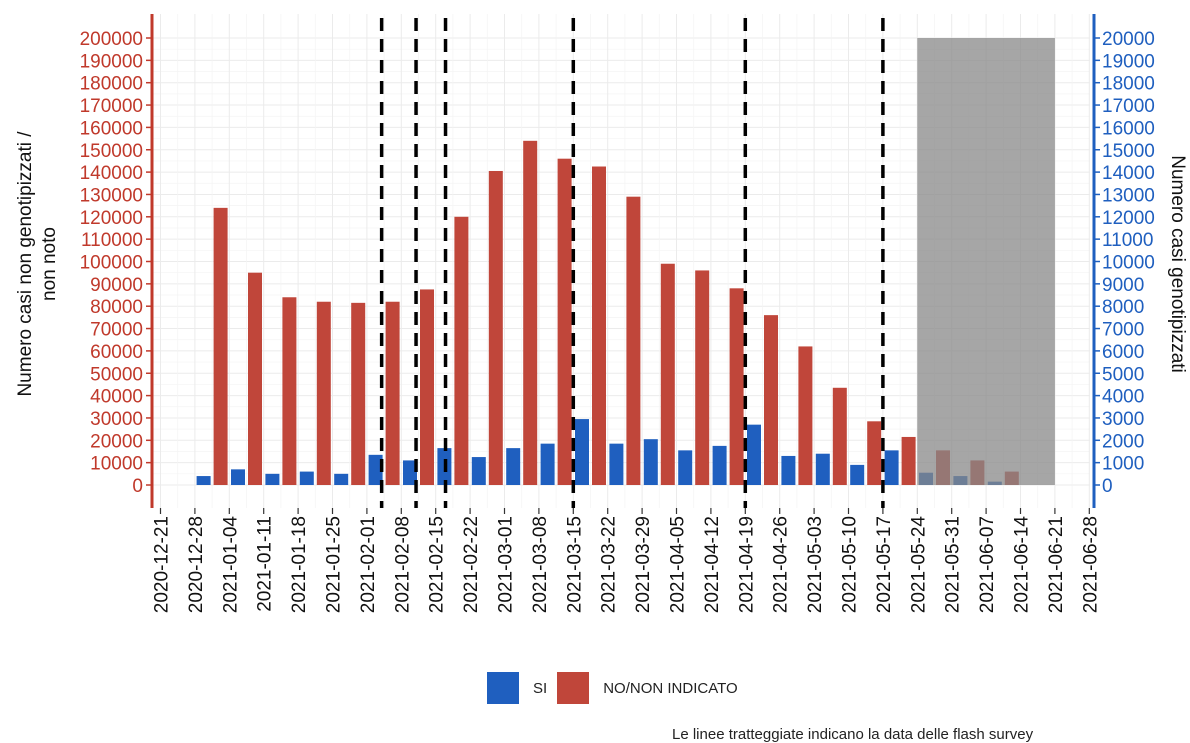 The height and width of the screenshot is (743, 1190). Describe the element at coordinates (986, 261) in the screenshot. I see `shaded-period` at that location.